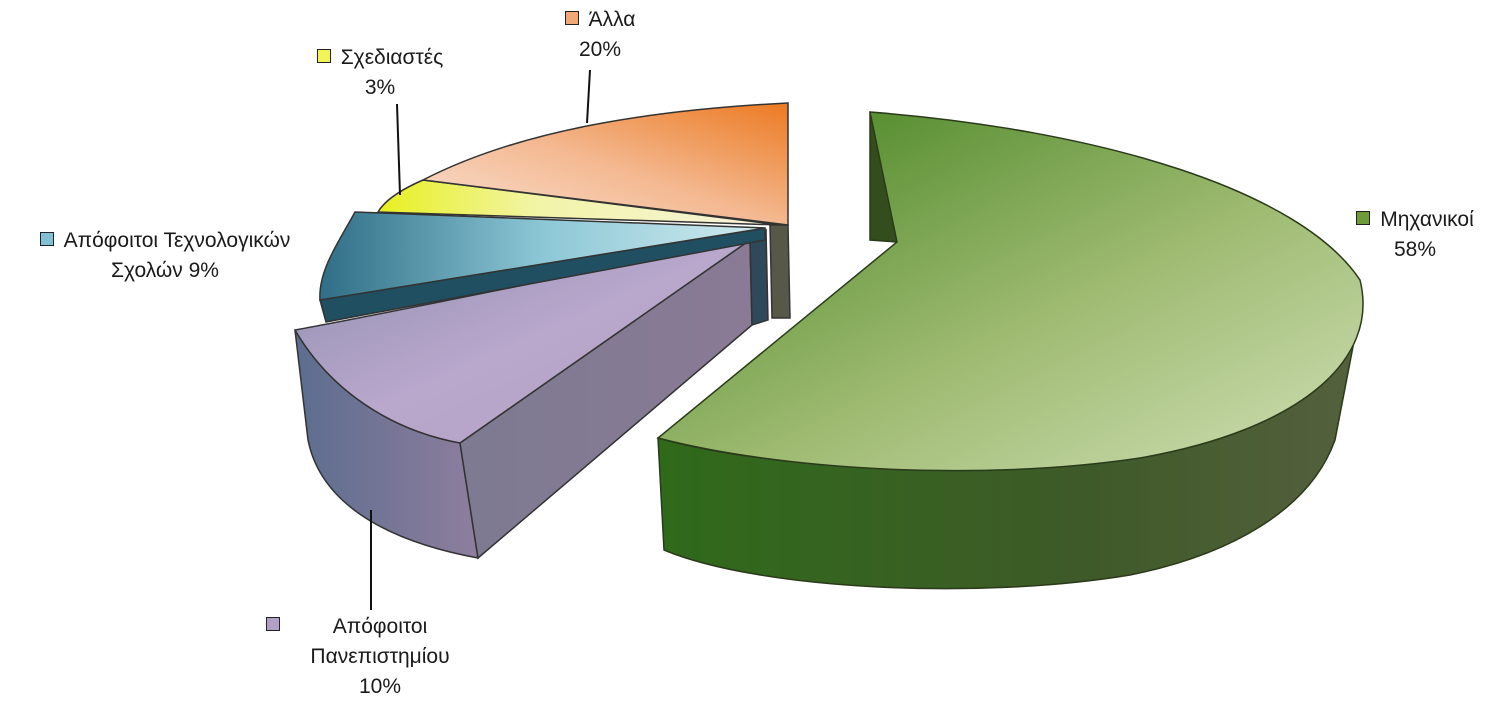 This screenshot has width=1498, height=705. What do you see at coordinates (380, 87) in the screenshot?
I see `label-design-pct: 3%` at bounding box center [380, 87].